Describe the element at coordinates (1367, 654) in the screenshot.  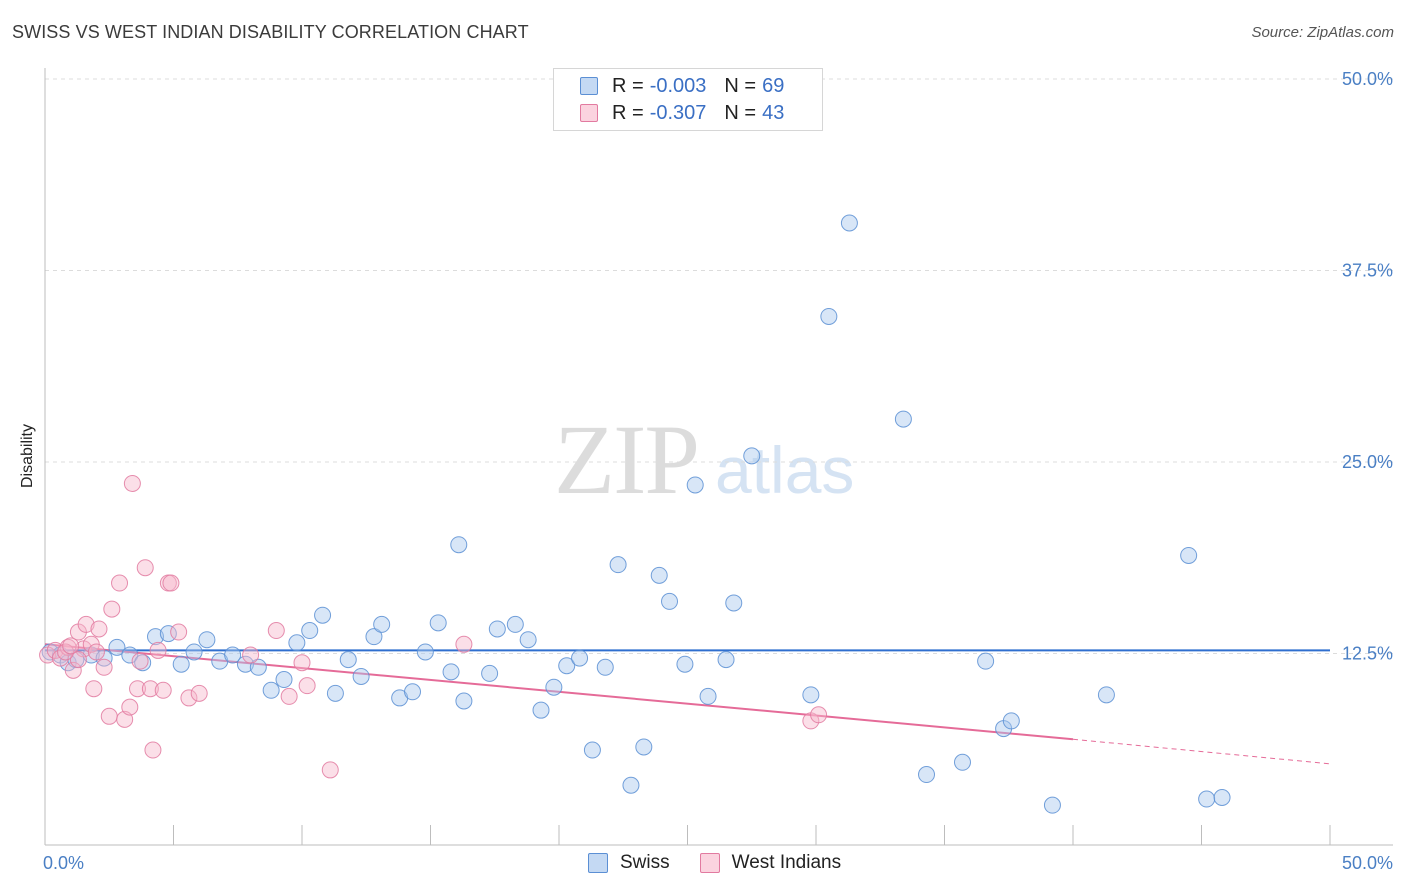
I see `y-tick-label: 12.5%` at that location.